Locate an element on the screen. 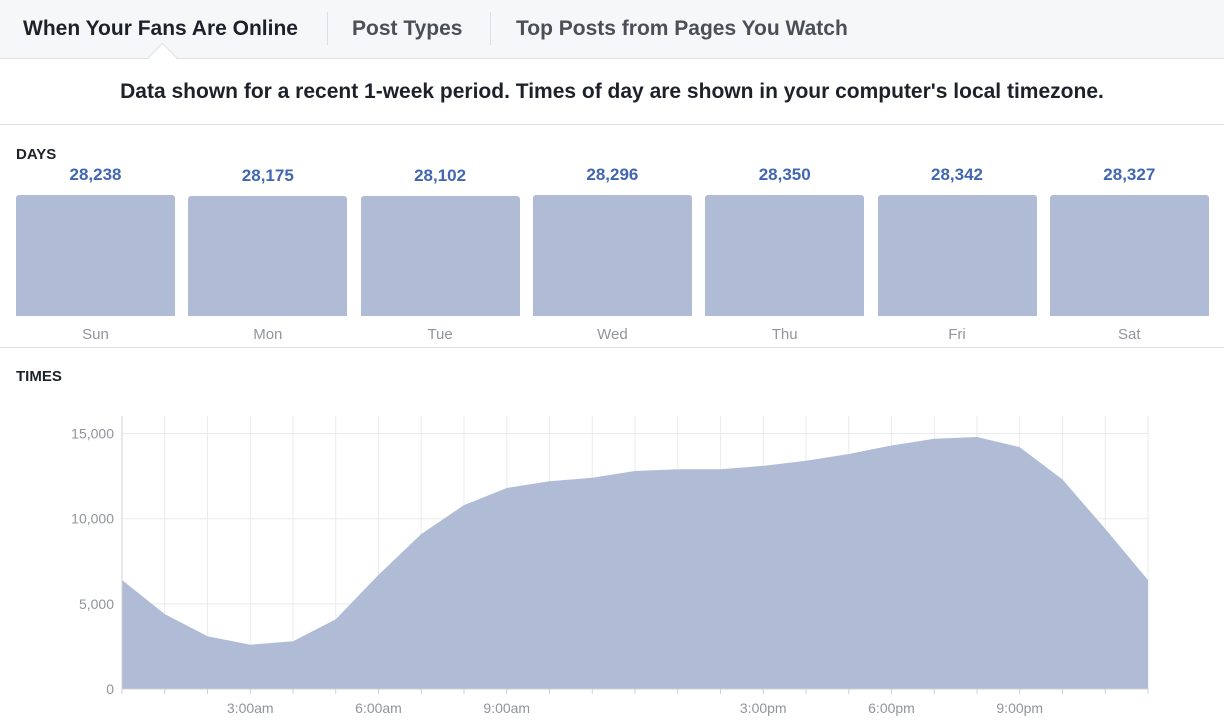 This screenshot has height=722, width=1224. day-name-label: Mon is located at coordinates (268, 334).